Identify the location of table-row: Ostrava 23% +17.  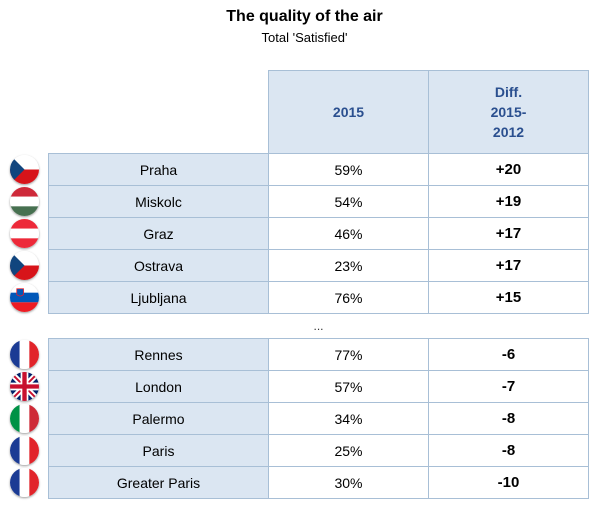
(318, 265).